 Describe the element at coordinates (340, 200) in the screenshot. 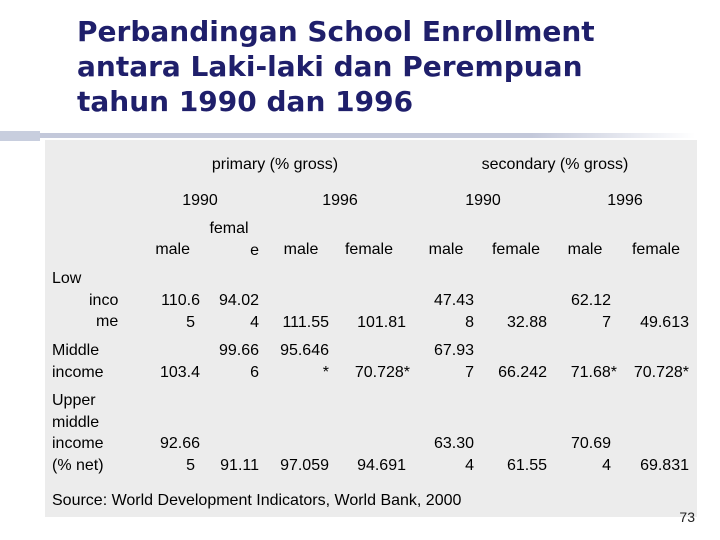

I see `header-primary-1996: 1996` at that location.